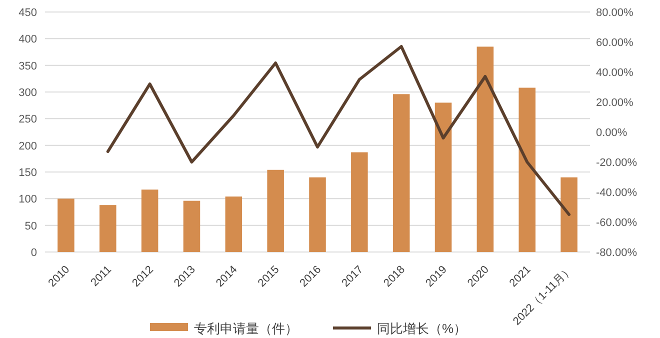 The image size is (660, 338). Describe the element at coordinates (617, 193) in the screenshot. I see `y2-tick-label: -40.00%` at that location.